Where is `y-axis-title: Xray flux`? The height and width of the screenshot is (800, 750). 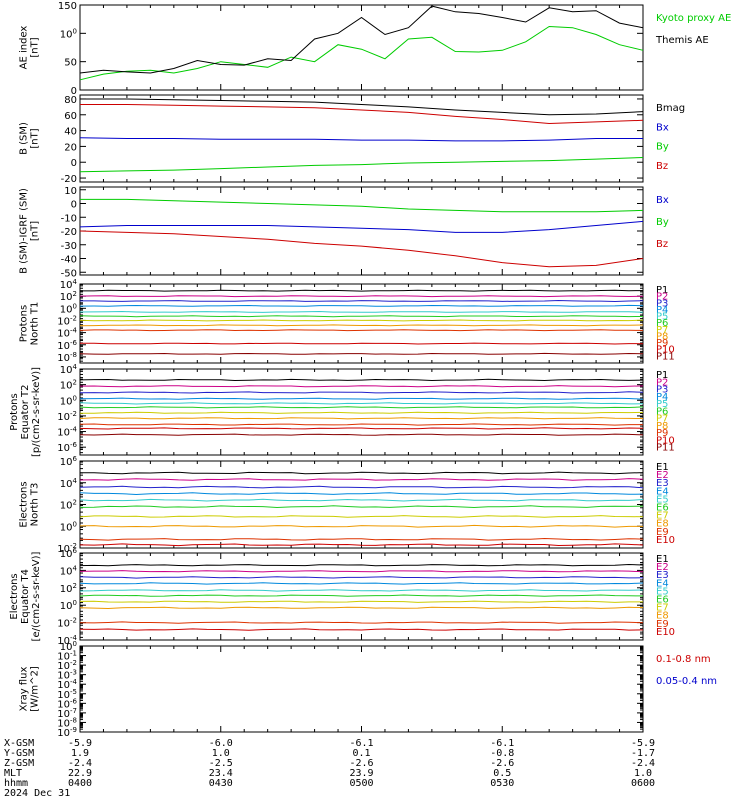 y-axis-title: Xray flux is located at coordinates (24, 689).